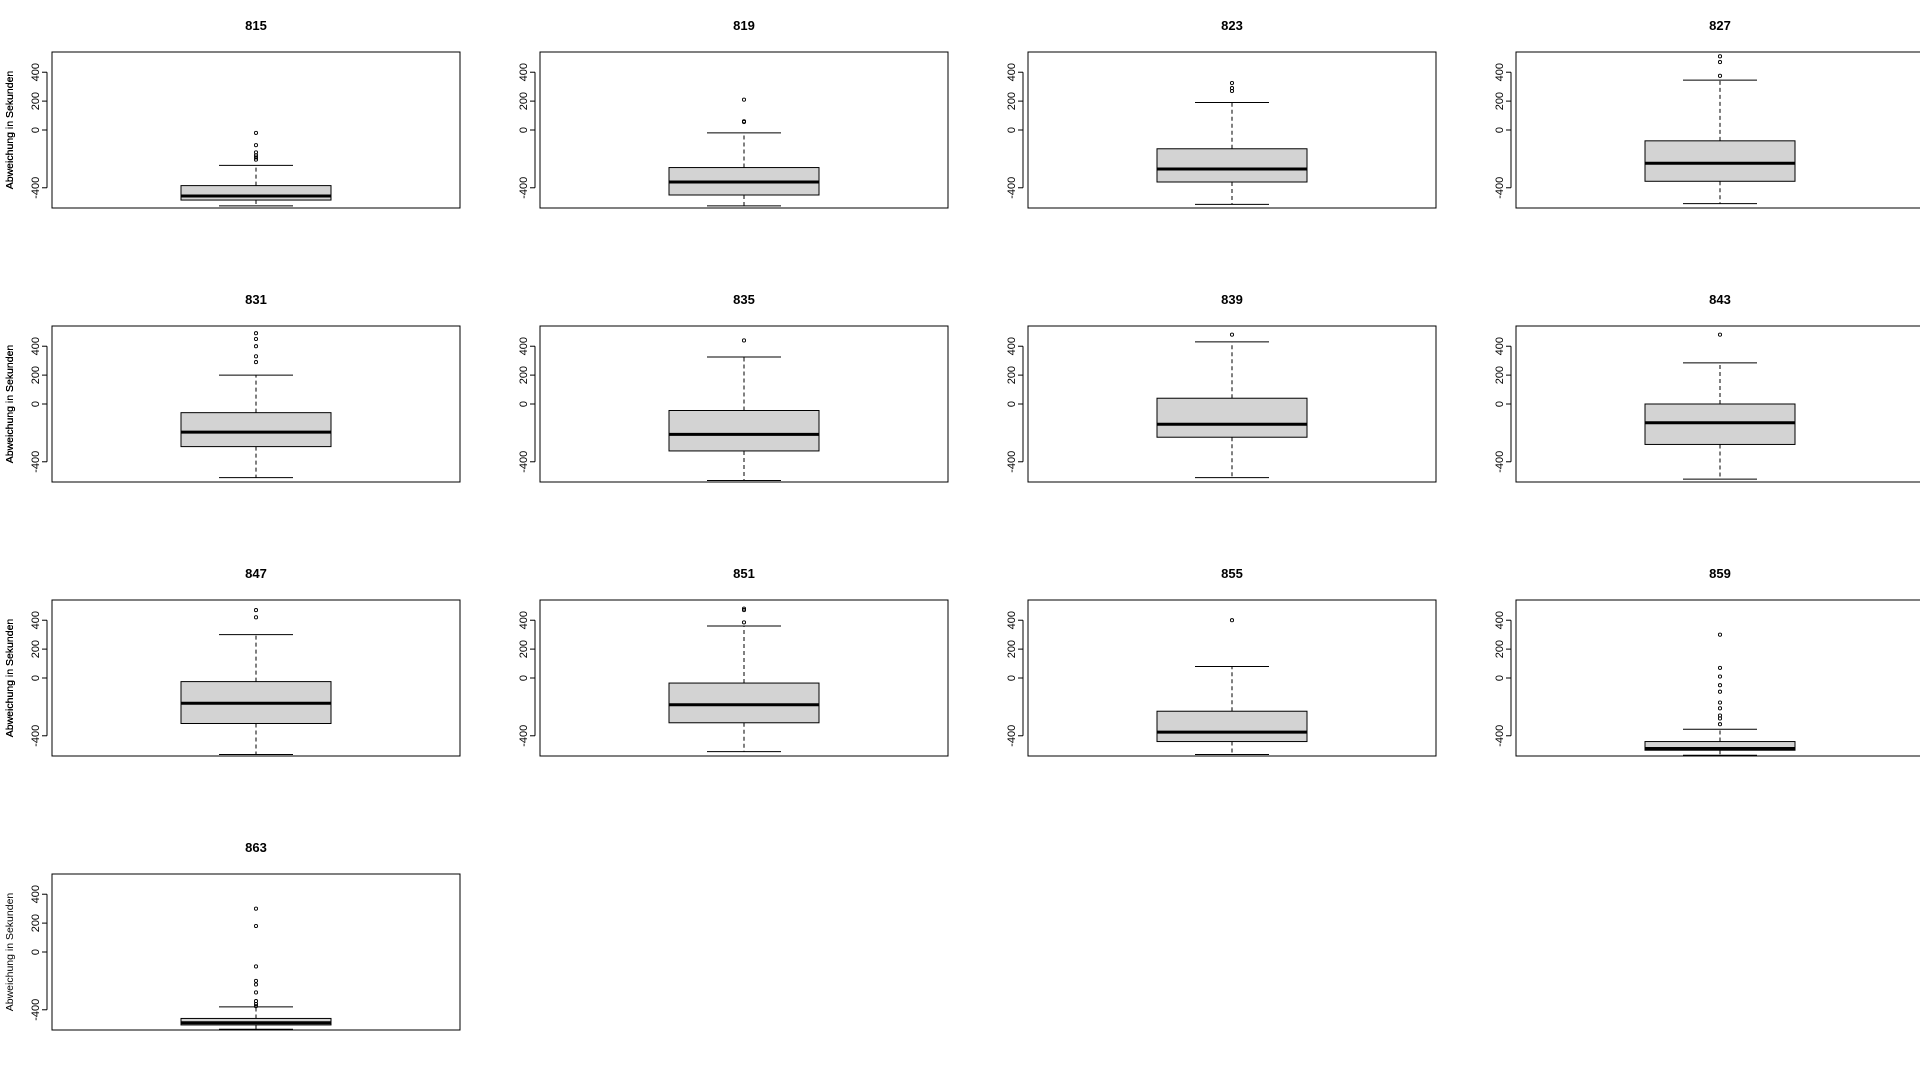 The width and height of the screenshot is (1920, 1080). Describe the element at coordinates (744, 299) in the screenshot. I see `panel-title: 835` at that location.